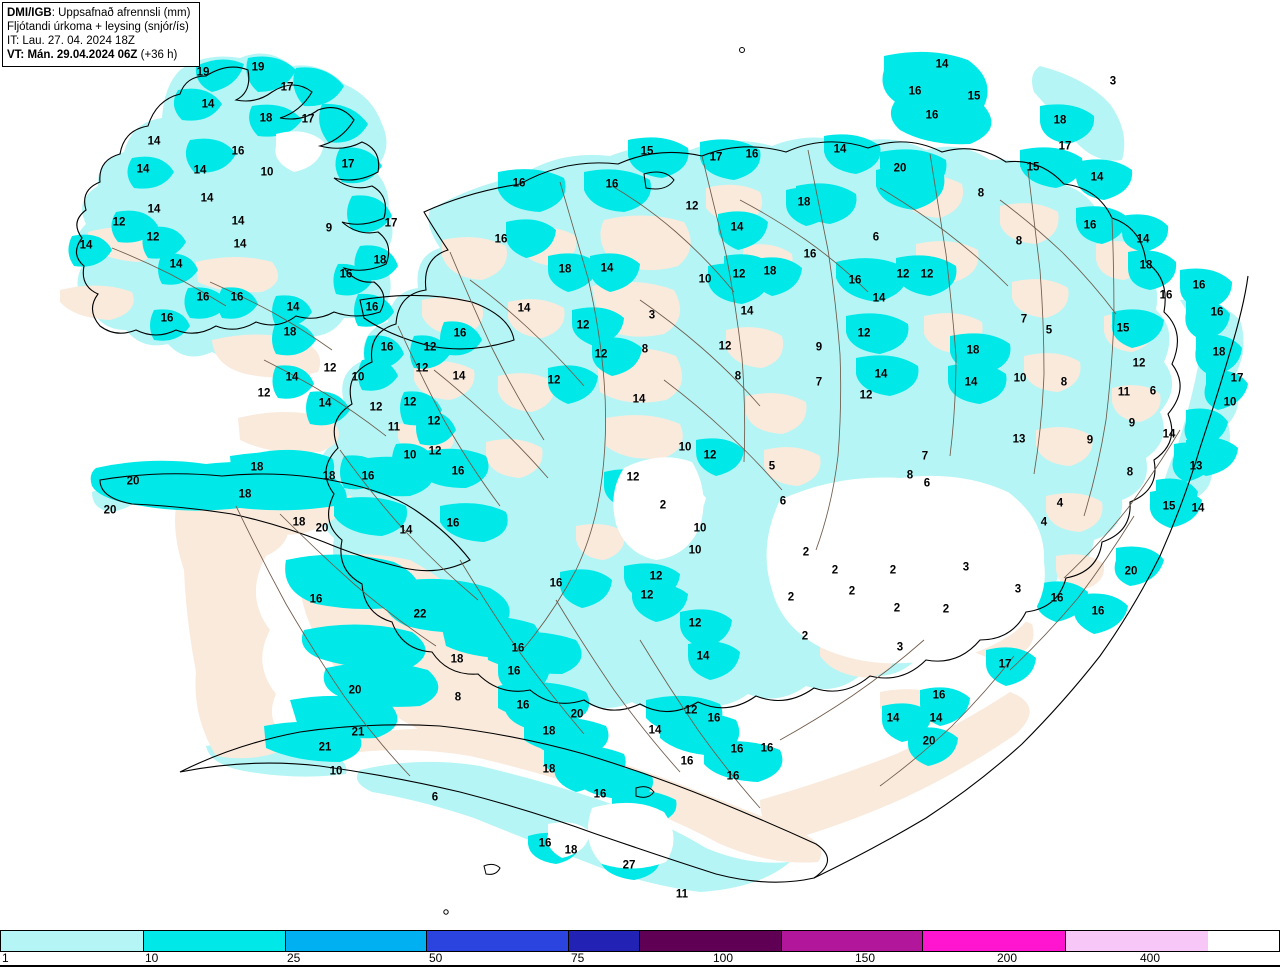  I want to click on info-subtitle: Fljótandi úrkoma + leysing (snjór/ís), so click(98, 27).